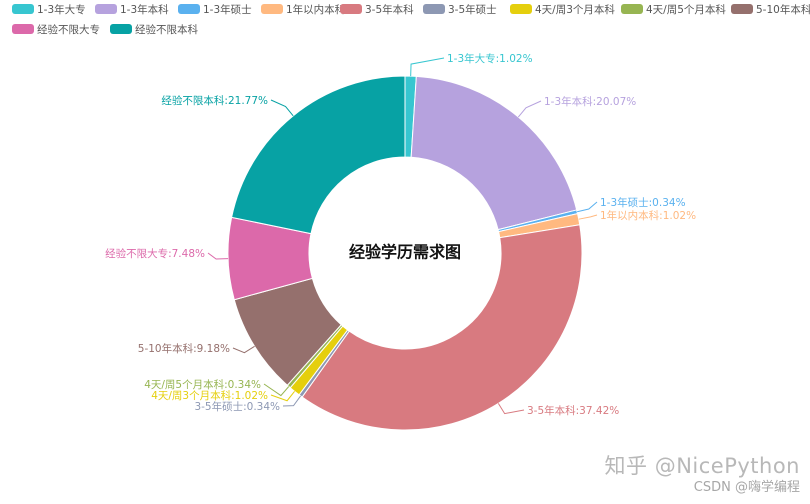 The height and width of the screenshot is (504, 810). What do you see at coordinates (686, 9) in the screenshot?
I see `legend-label: 4天/周5个月本科` at bounding box center [686, 9].